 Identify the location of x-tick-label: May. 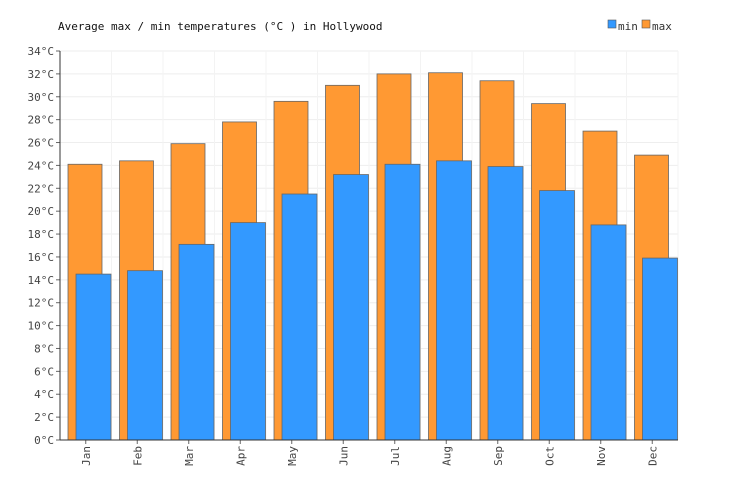
(292, 456).